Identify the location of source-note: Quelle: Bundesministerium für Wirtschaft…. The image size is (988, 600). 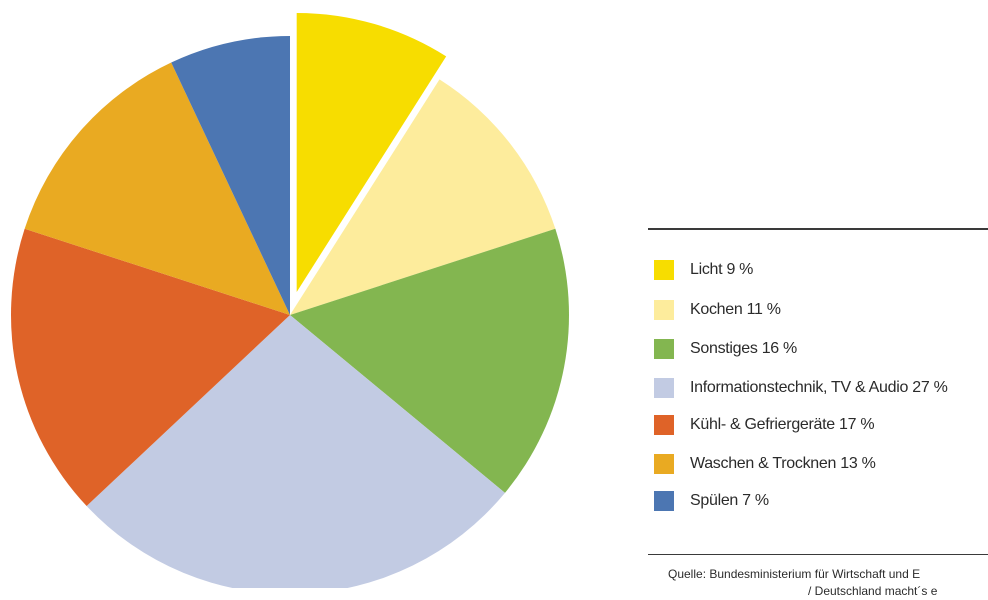
(828, 583).